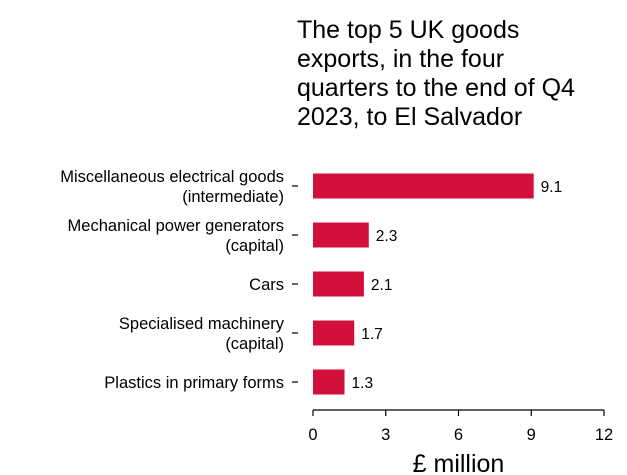 This screenshot has width=627, height=475. Describe the element at coordinates (408, 30) in the screenshot. I see `chart-title-line: The top 5 UK goods` at that location.